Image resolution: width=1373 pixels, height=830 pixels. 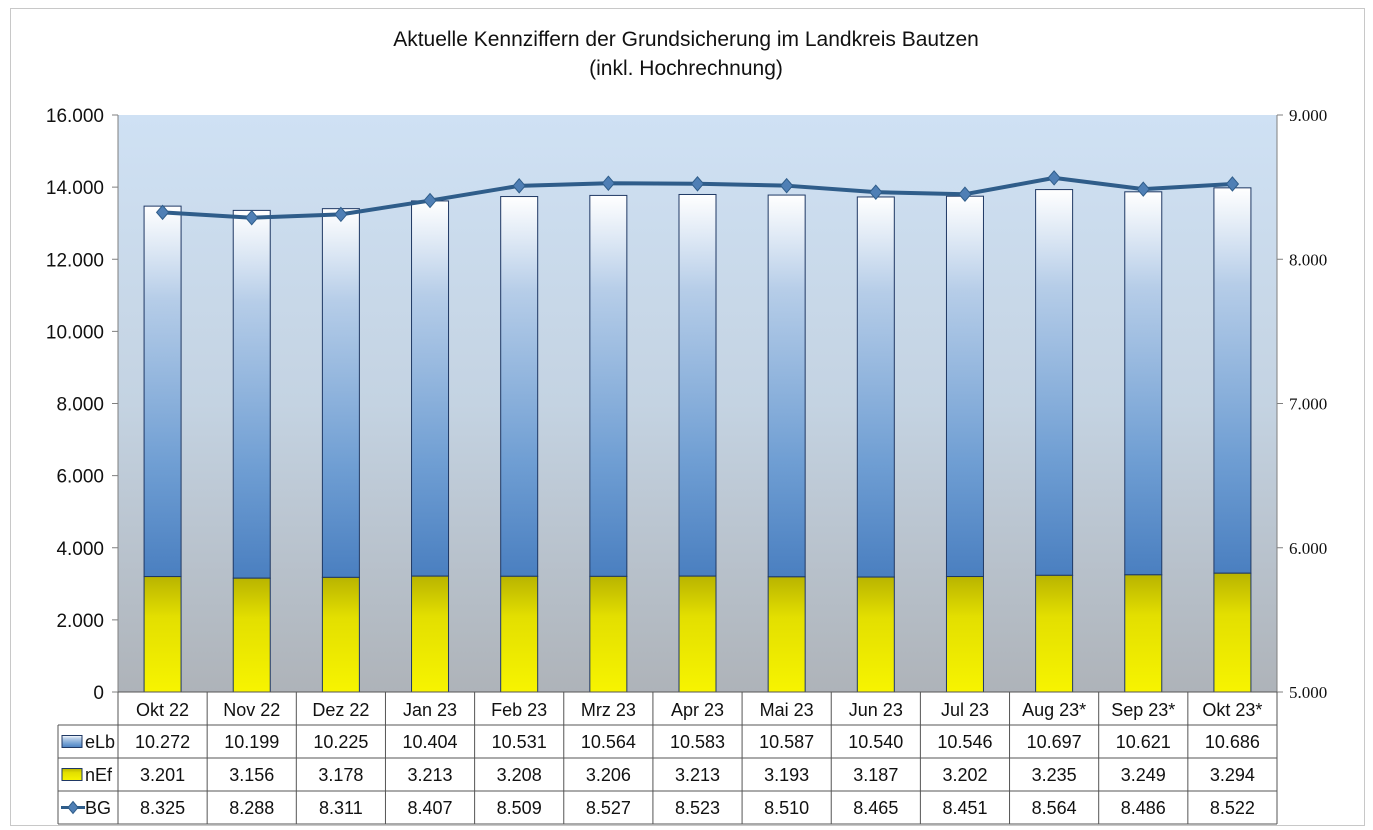 I want to click on y-tick-label: 2.000, so click(x=80, y=621).